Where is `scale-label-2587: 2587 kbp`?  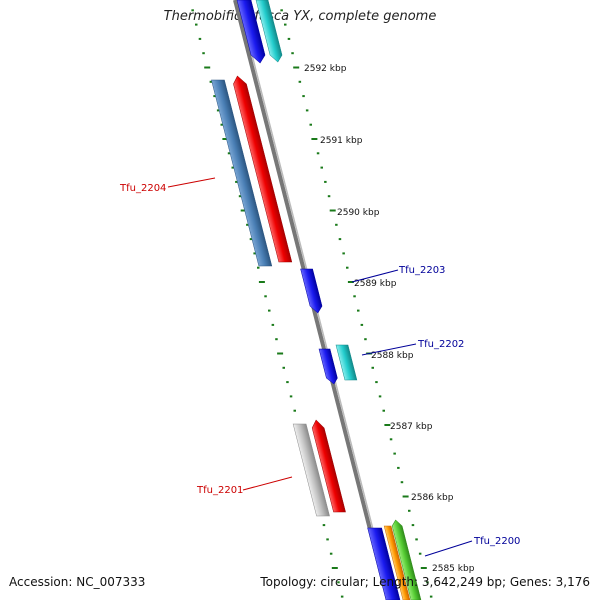 scale-label-2587: 2587 kbp is located at coordinates (411, 427).